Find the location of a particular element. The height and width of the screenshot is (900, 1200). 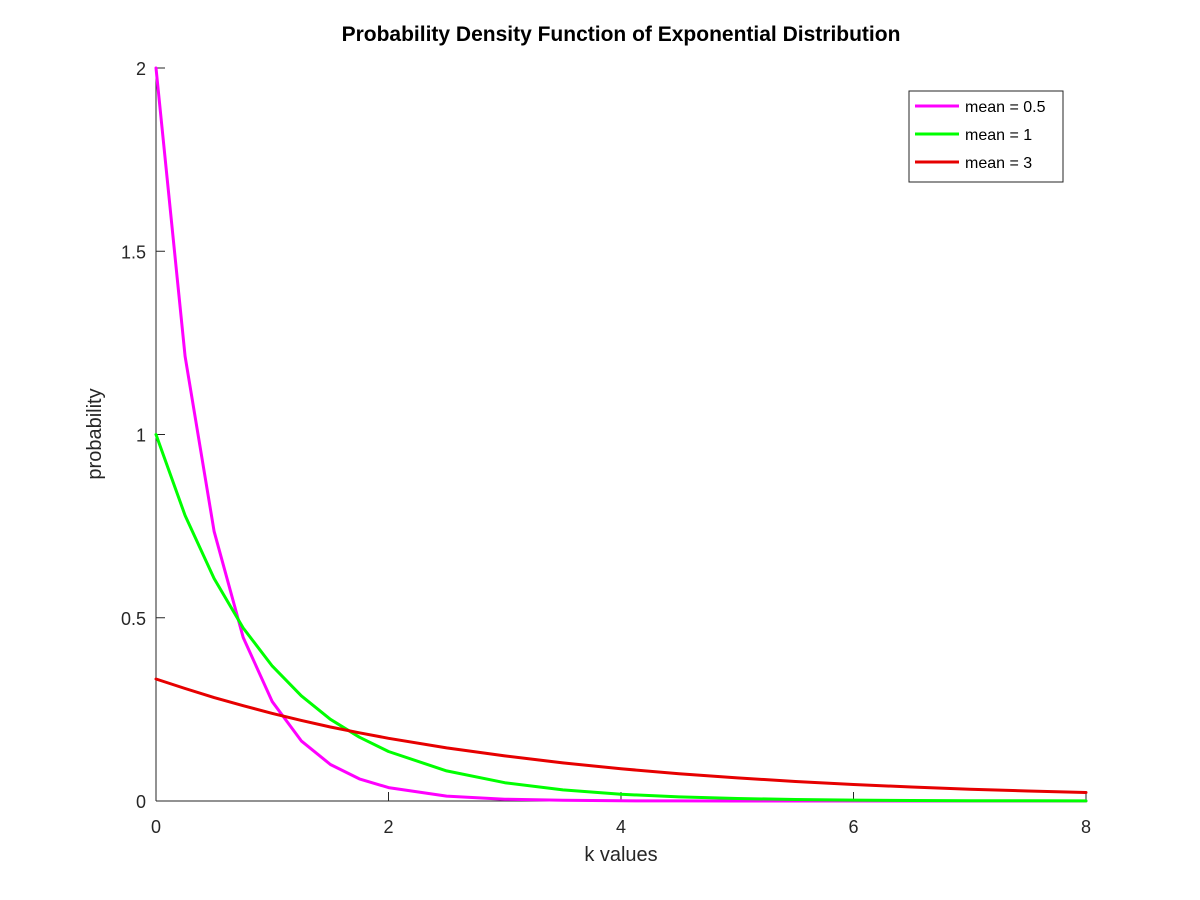

legend: mean = 0.5 mean = 1 mean = 3 is located at coordinates (986, 136).